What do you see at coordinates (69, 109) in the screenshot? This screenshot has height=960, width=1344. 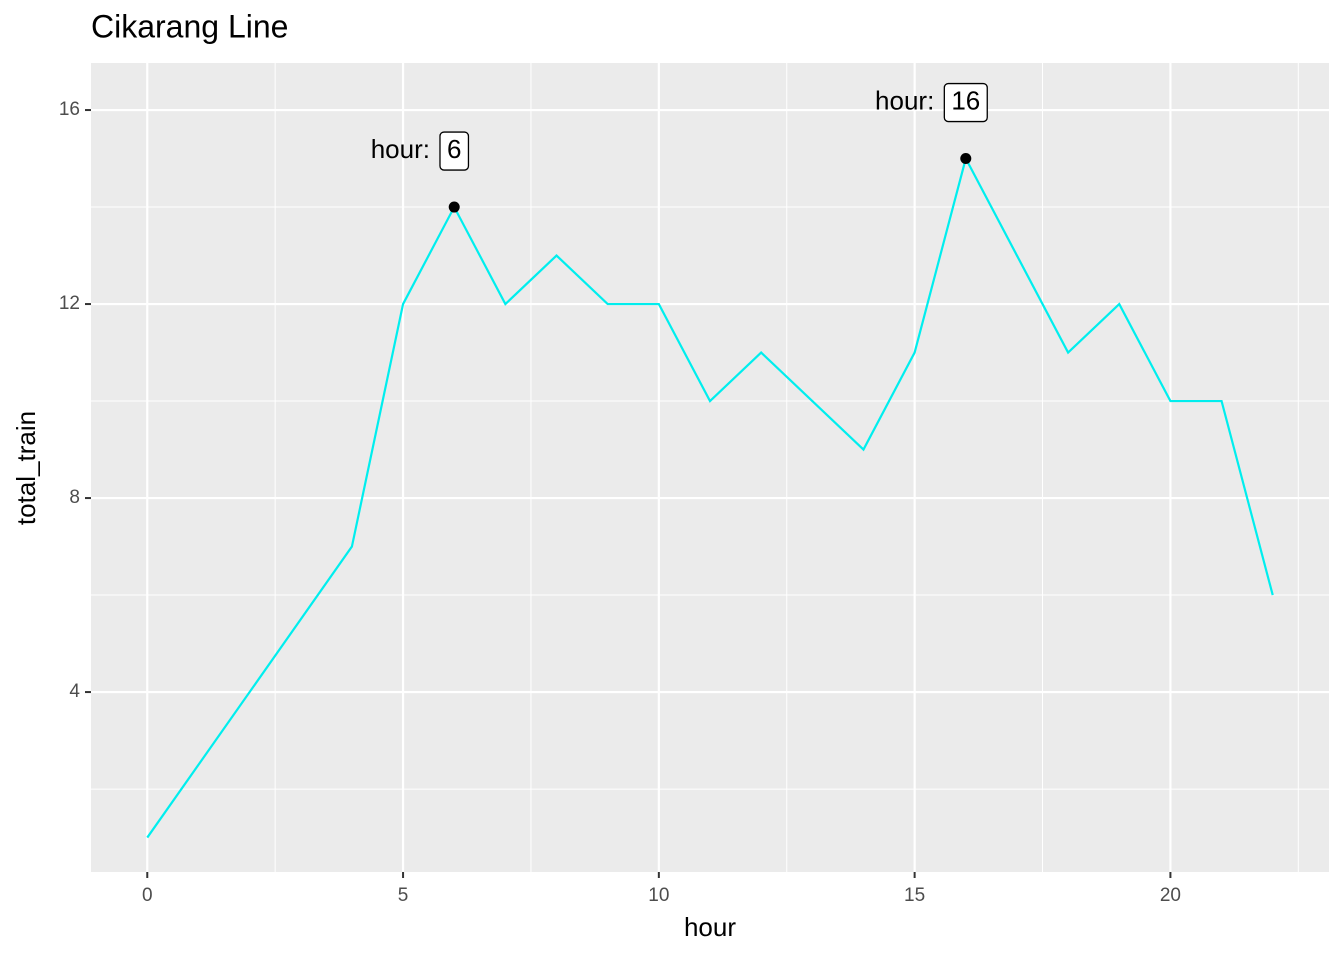 I see `y-tick-label: 16` at bounding box center [69, 109].